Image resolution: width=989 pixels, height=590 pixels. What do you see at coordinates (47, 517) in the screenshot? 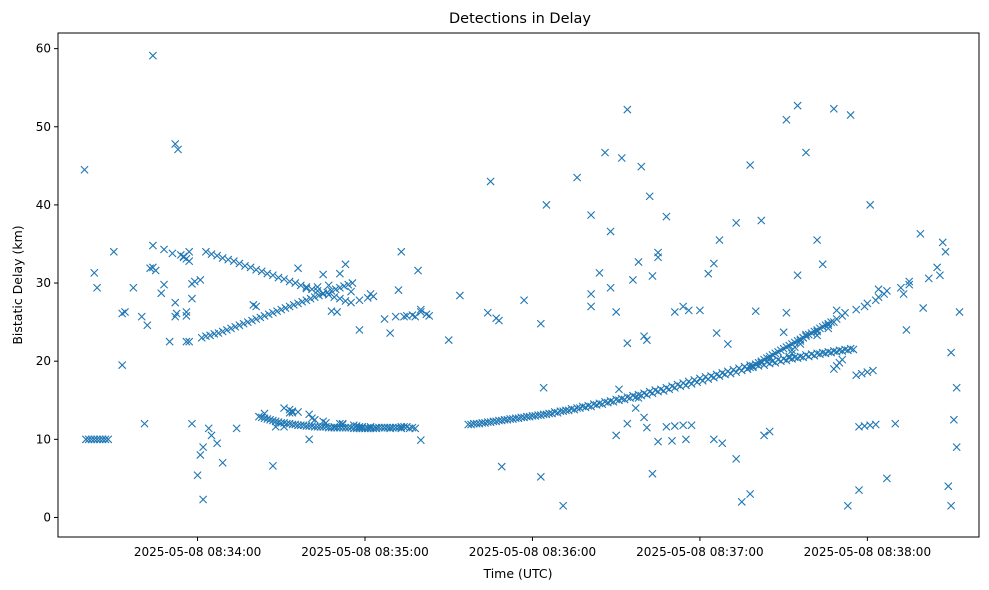
I see `y-tick-label: 0` at bounding box center [47, 517].